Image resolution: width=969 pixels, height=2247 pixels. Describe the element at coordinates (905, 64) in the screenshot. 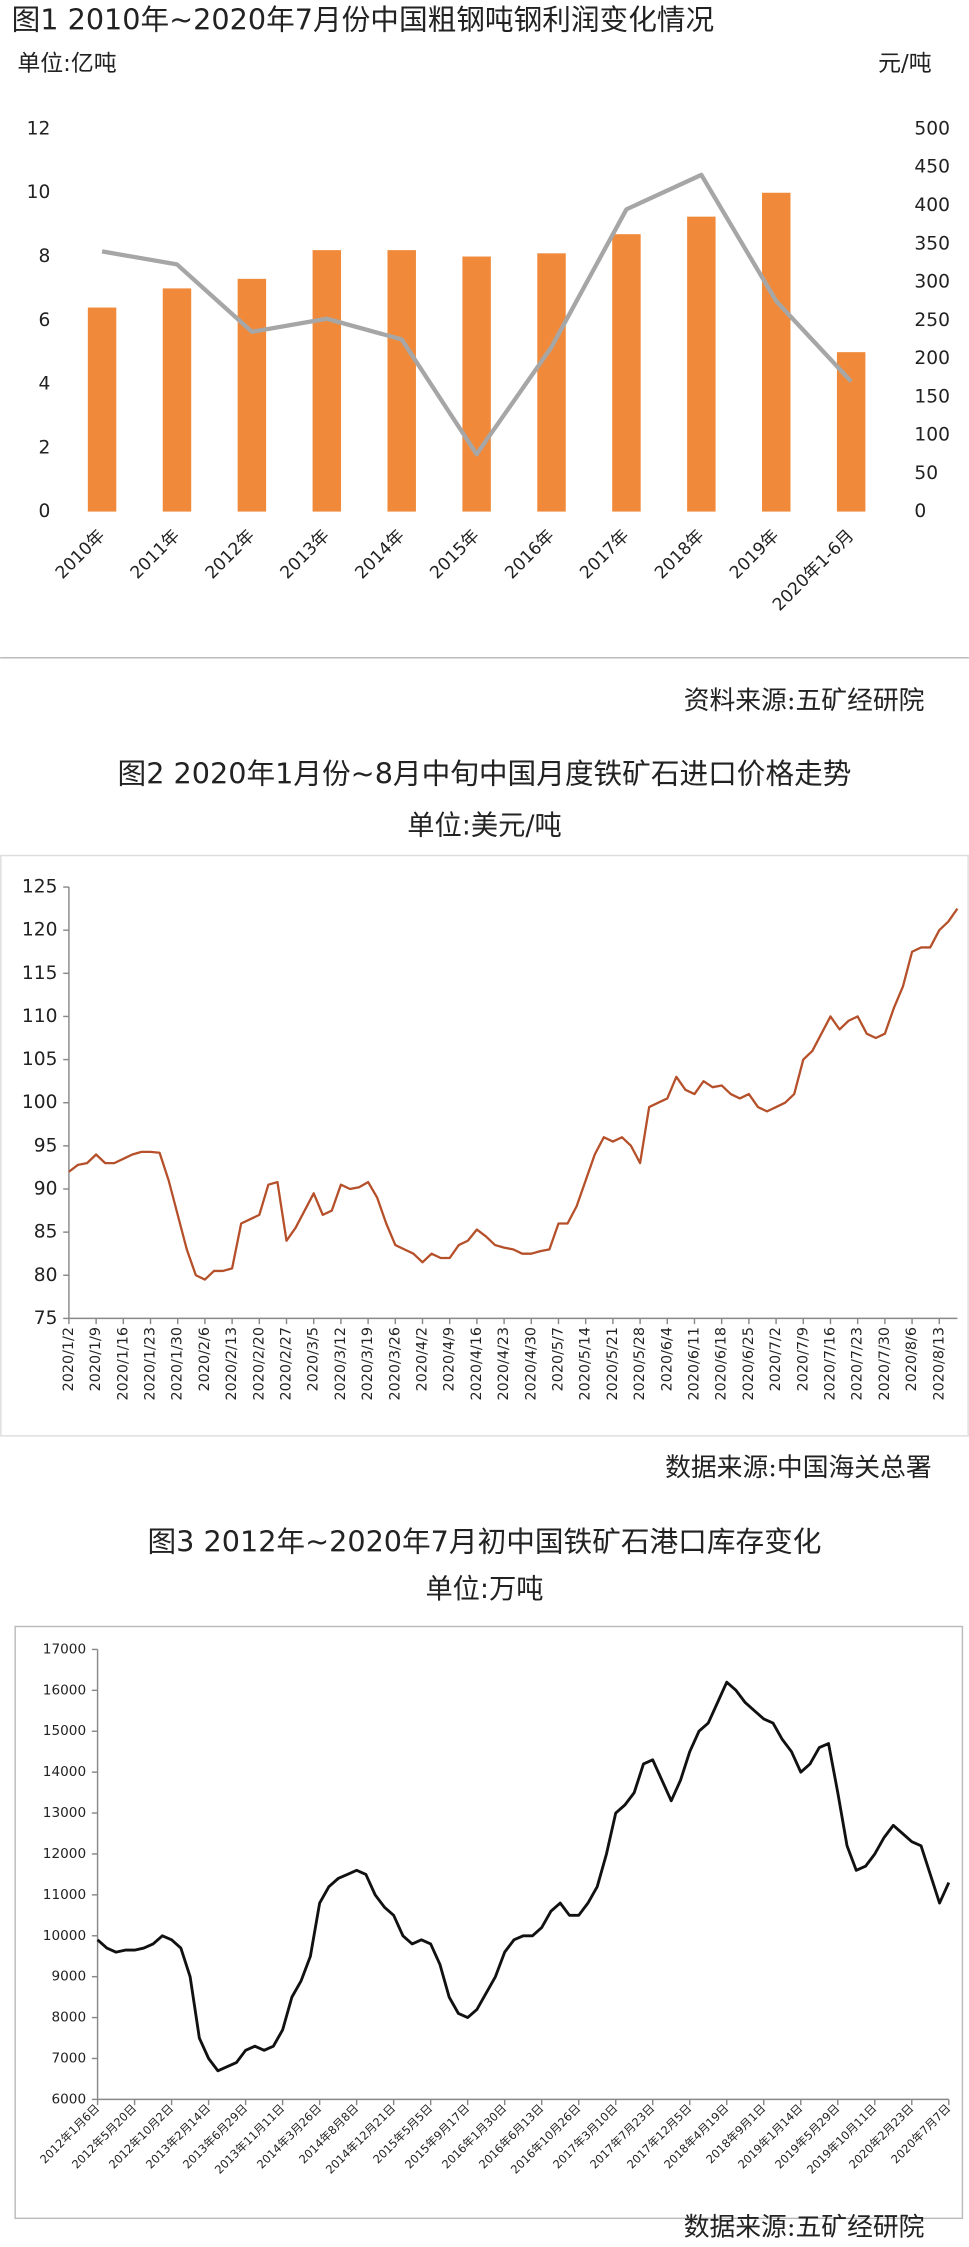

I see `y2-axis-label: 元/吨` at that location.